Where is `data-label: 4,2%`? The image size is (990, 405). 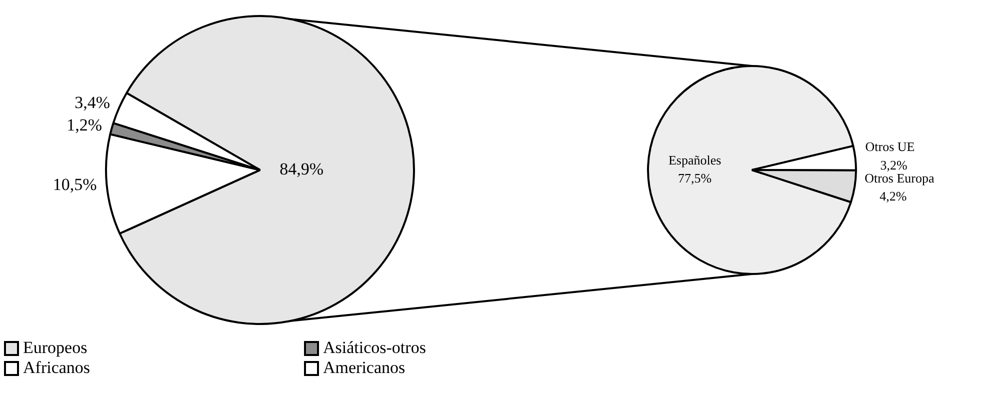 data-label: 4,2% is located at coordinates (893, 196).